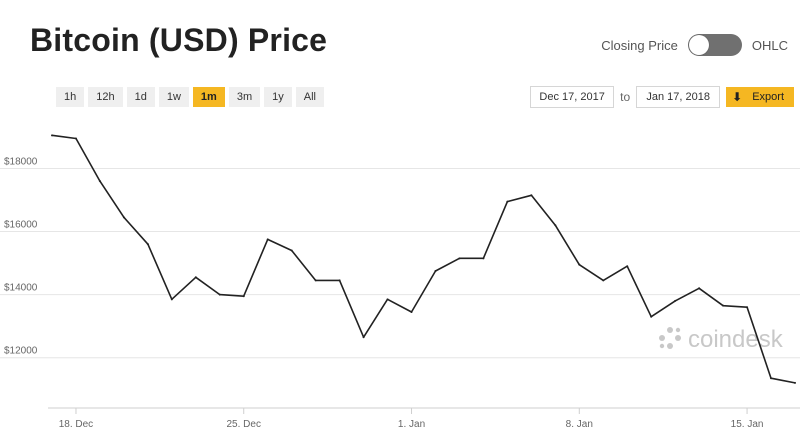  What do you see at coordinates (747, 424) in the screenshot?
I see `x-tick-label: 15. Jan` at bounding box center [747, 424].